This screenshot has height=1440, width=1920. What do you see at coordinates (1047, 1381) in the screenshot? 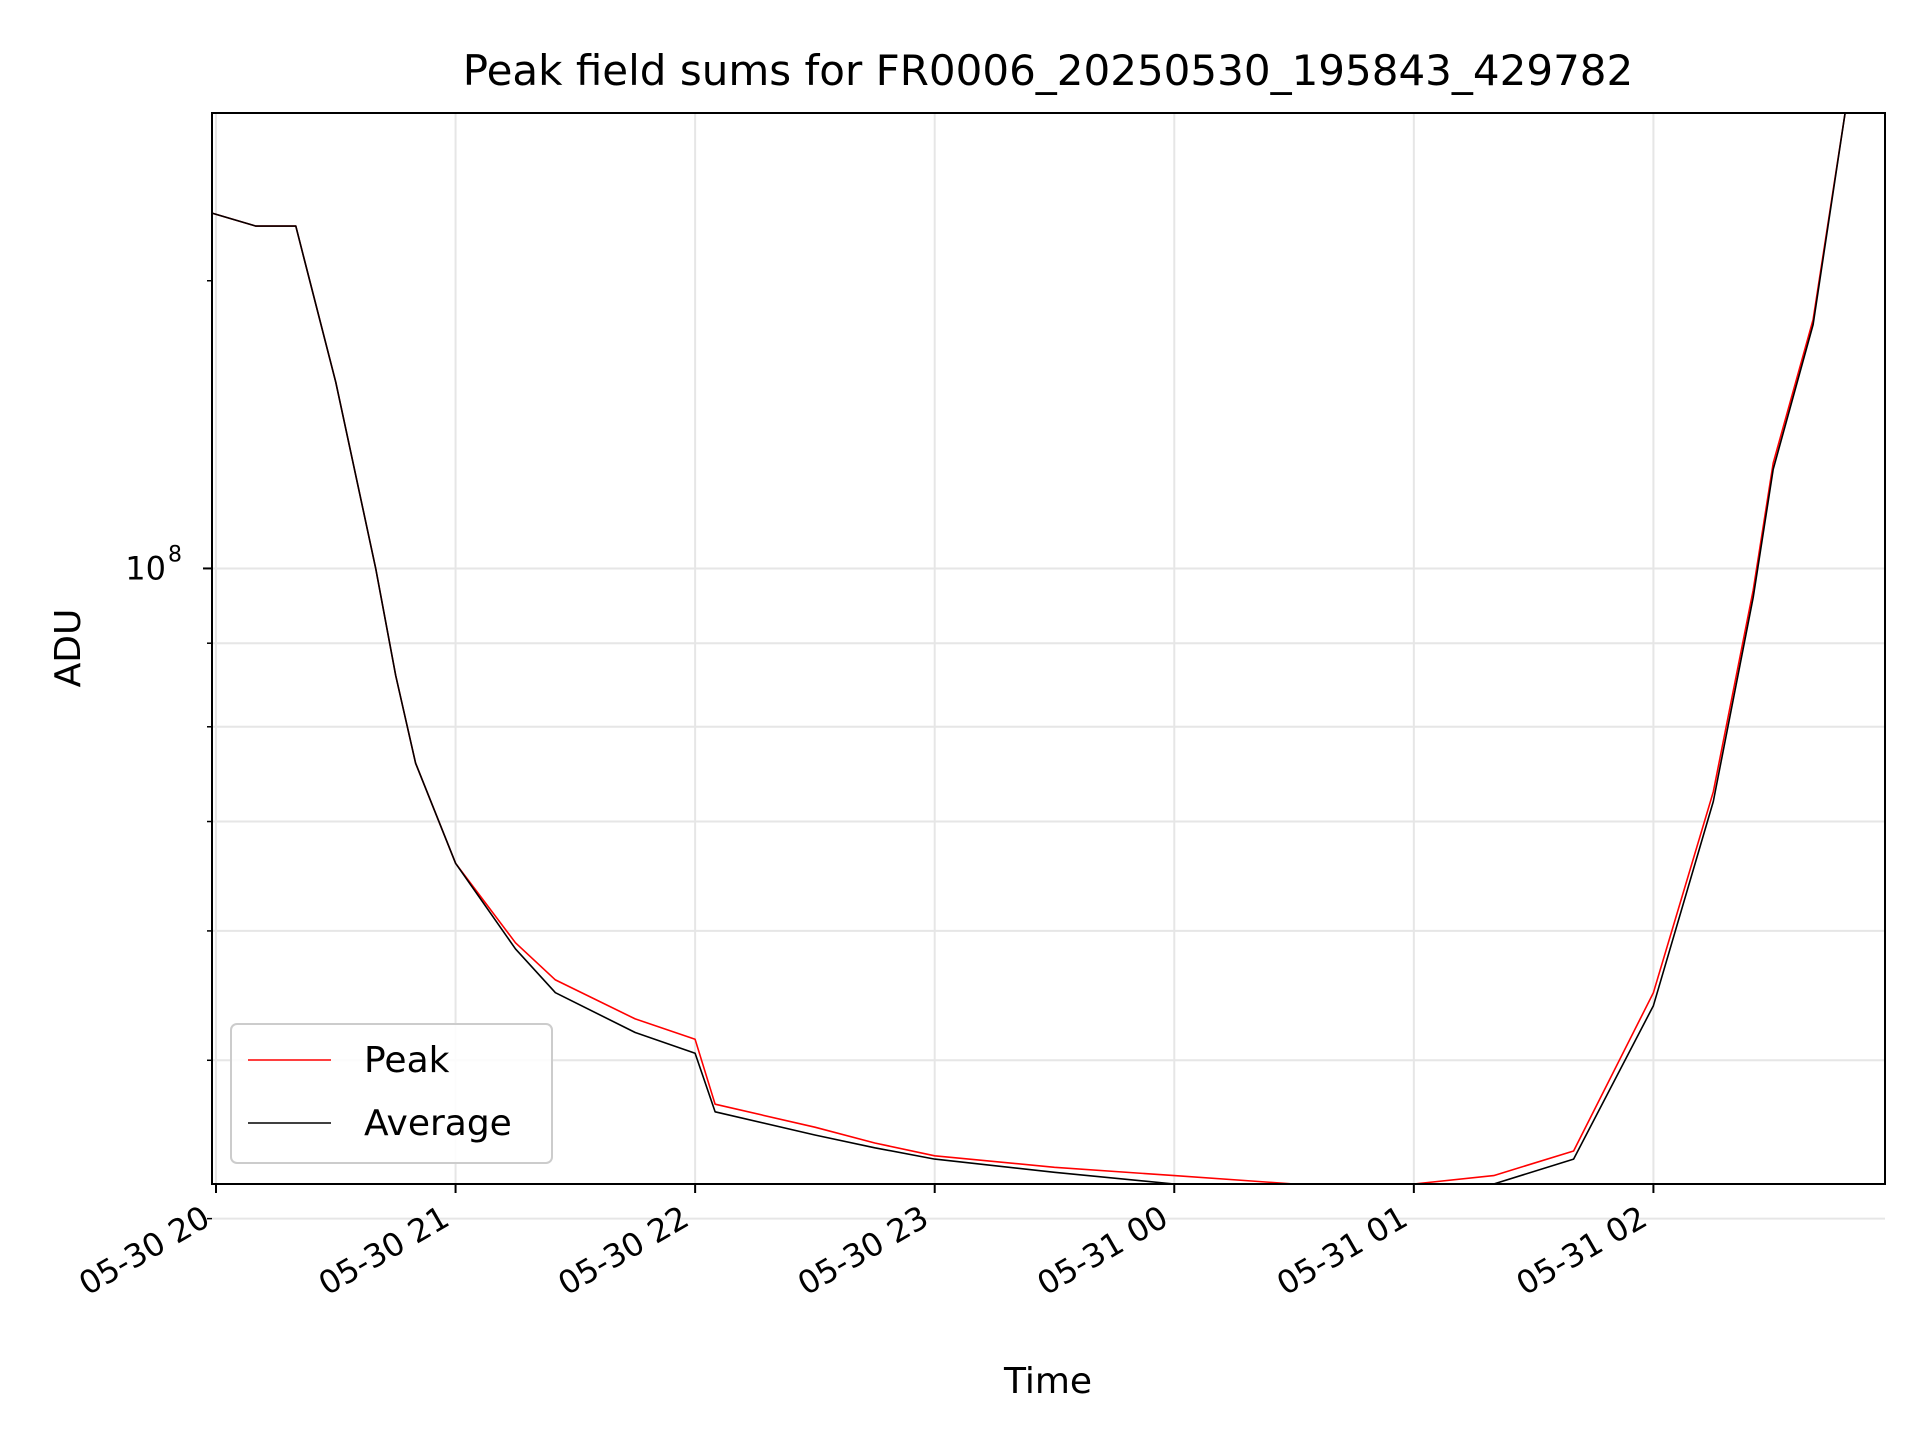
I see `x-axis-label: Time` at bounding box center [1047, 1381].